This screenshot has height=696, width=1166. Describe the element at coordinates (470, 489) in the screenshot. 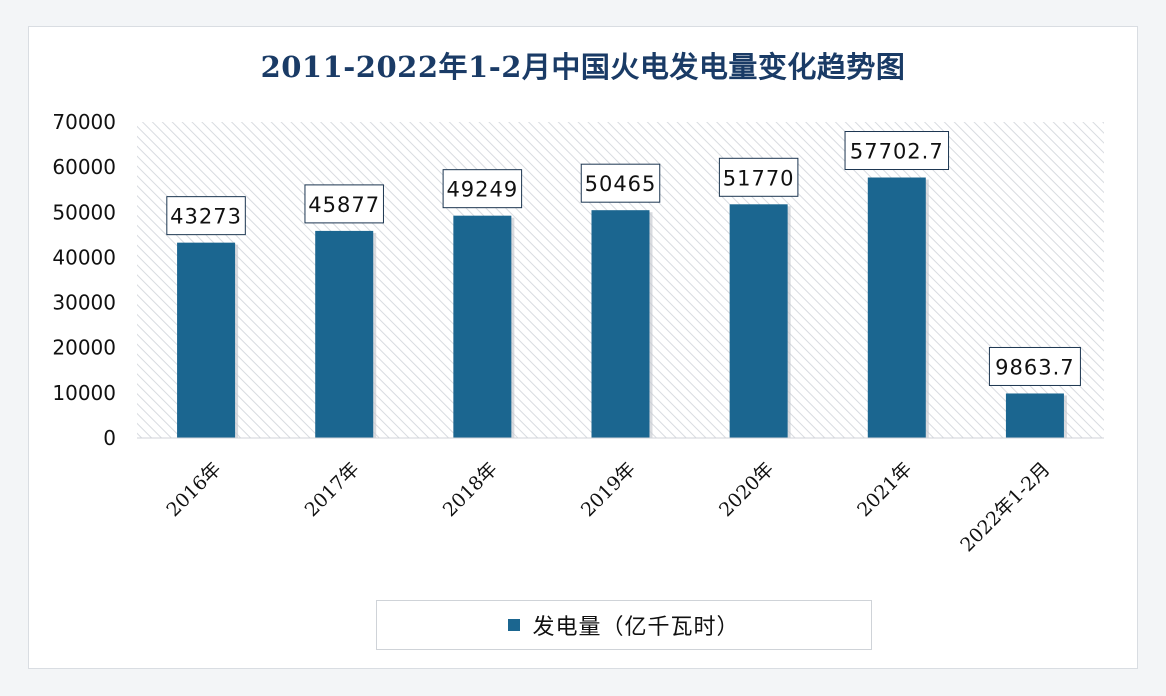

I see `x-tick-label: 2018年` at that location.